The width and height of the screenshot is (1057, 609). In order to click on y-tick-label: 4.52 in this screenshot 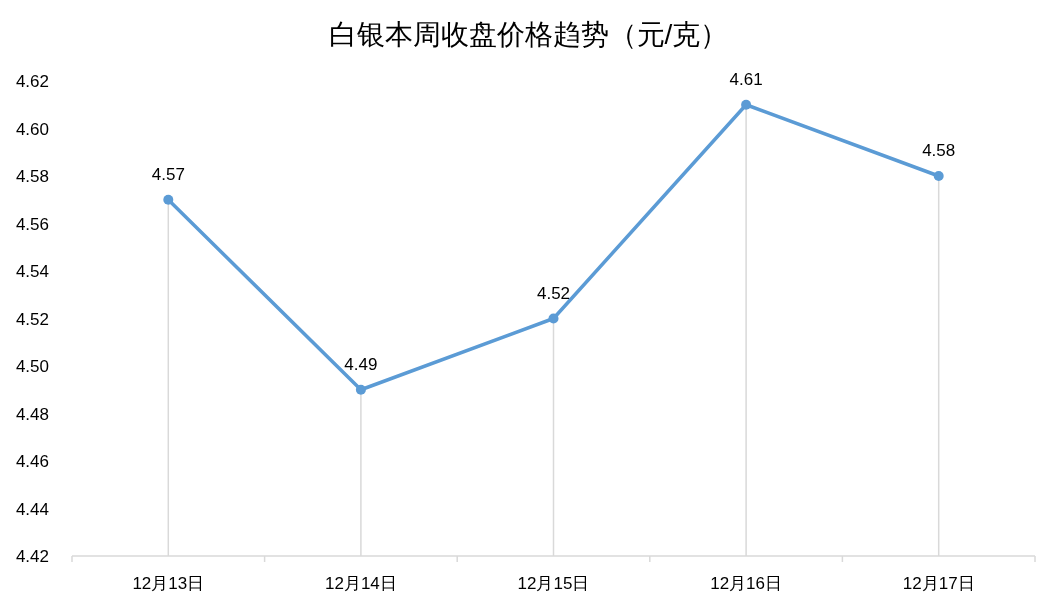, I will do `click(32, 318)`.